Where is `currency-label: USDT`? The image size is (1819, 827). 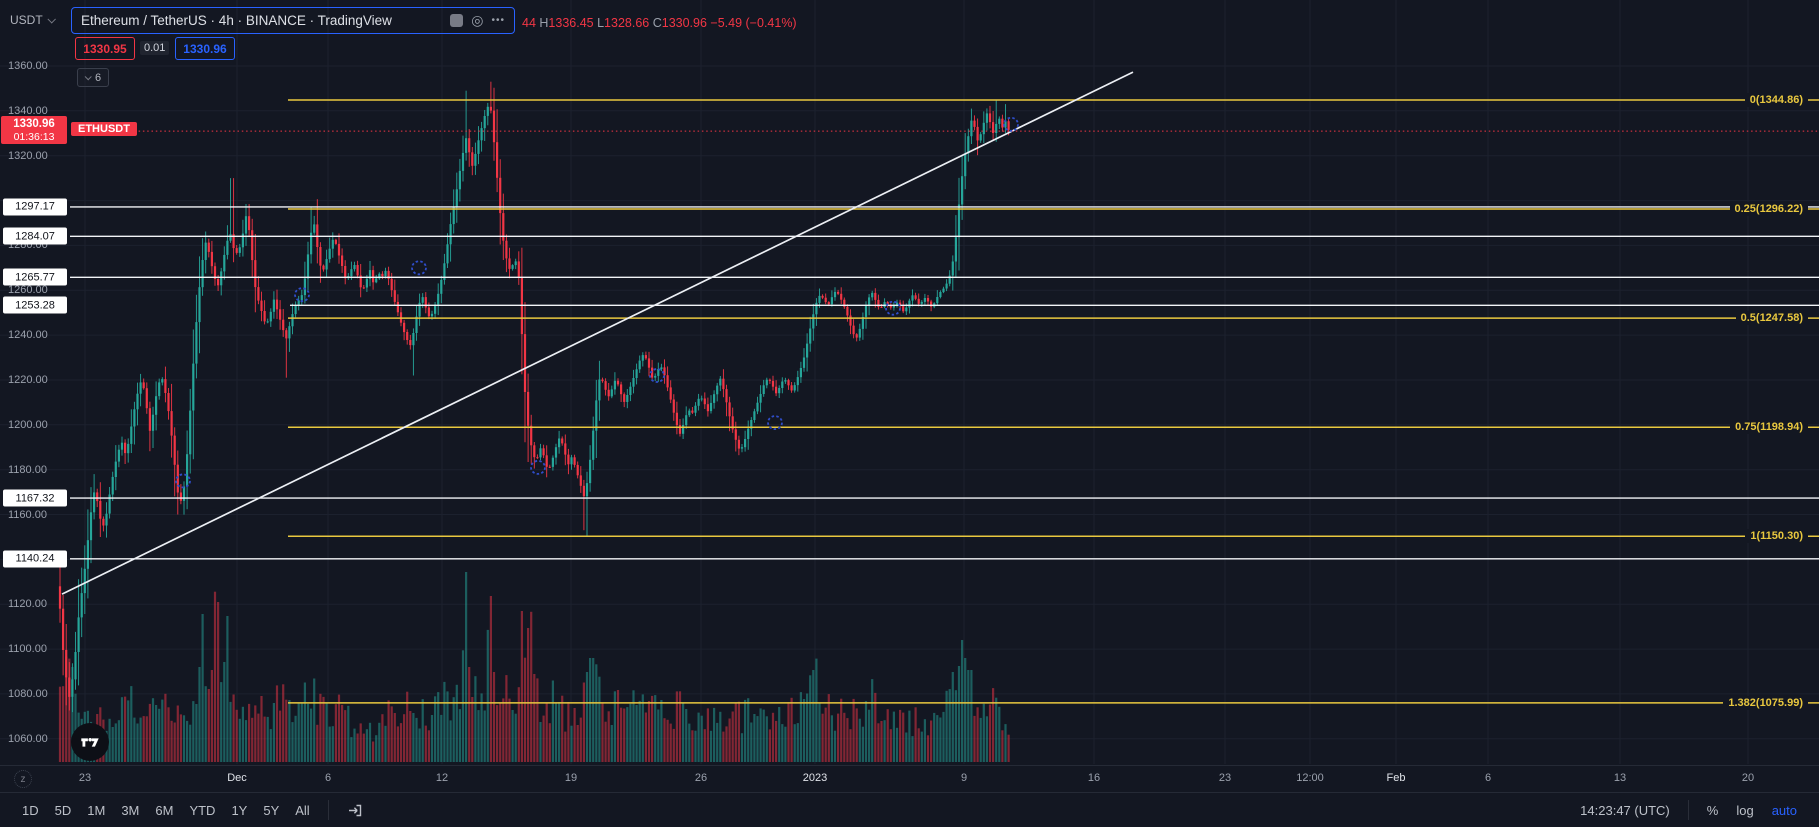
currency-label: USDT is located at coordinates (26, 20).